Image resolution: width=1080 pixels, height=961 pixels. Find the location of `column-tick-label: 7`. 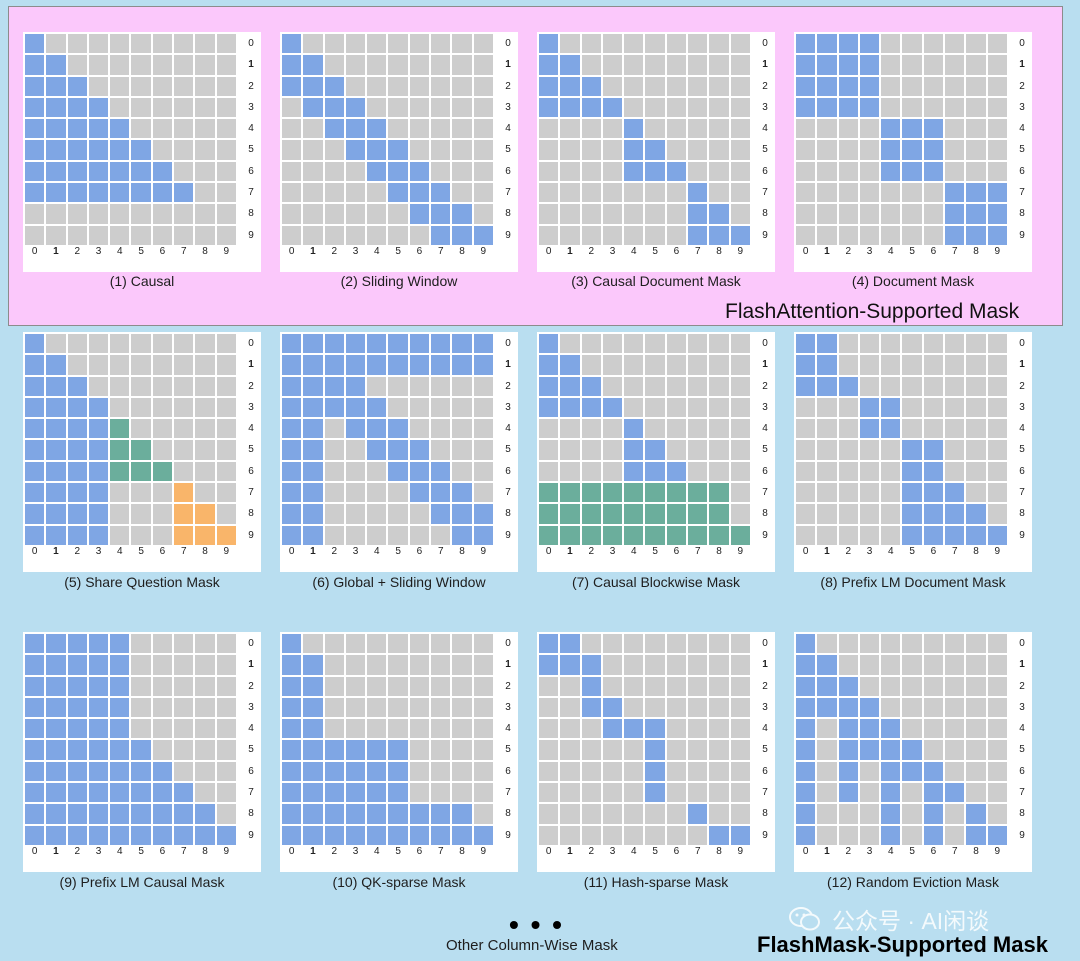

column-tick-label: 7 is located at coordinates (954, 251).